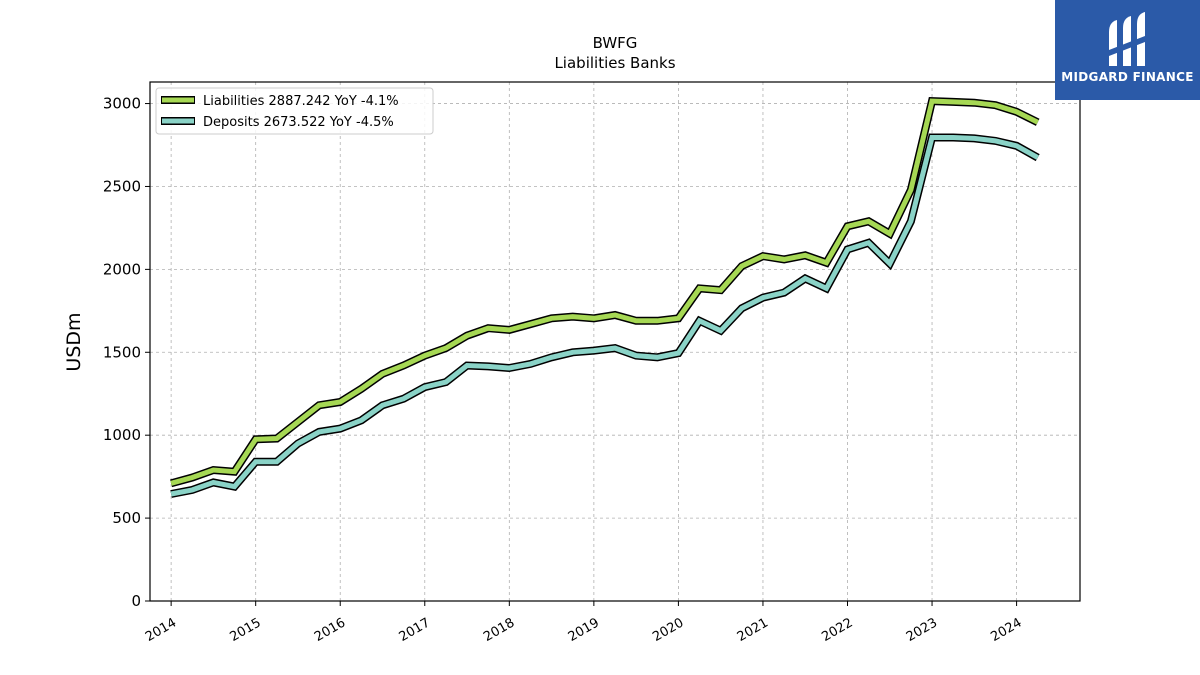 The image size is (1200, 675). What do you see at coordinates (614, 63) in the screenshot?
I see `chart-subtitle: Liabilities Banks` at bounding box center [614, 63].